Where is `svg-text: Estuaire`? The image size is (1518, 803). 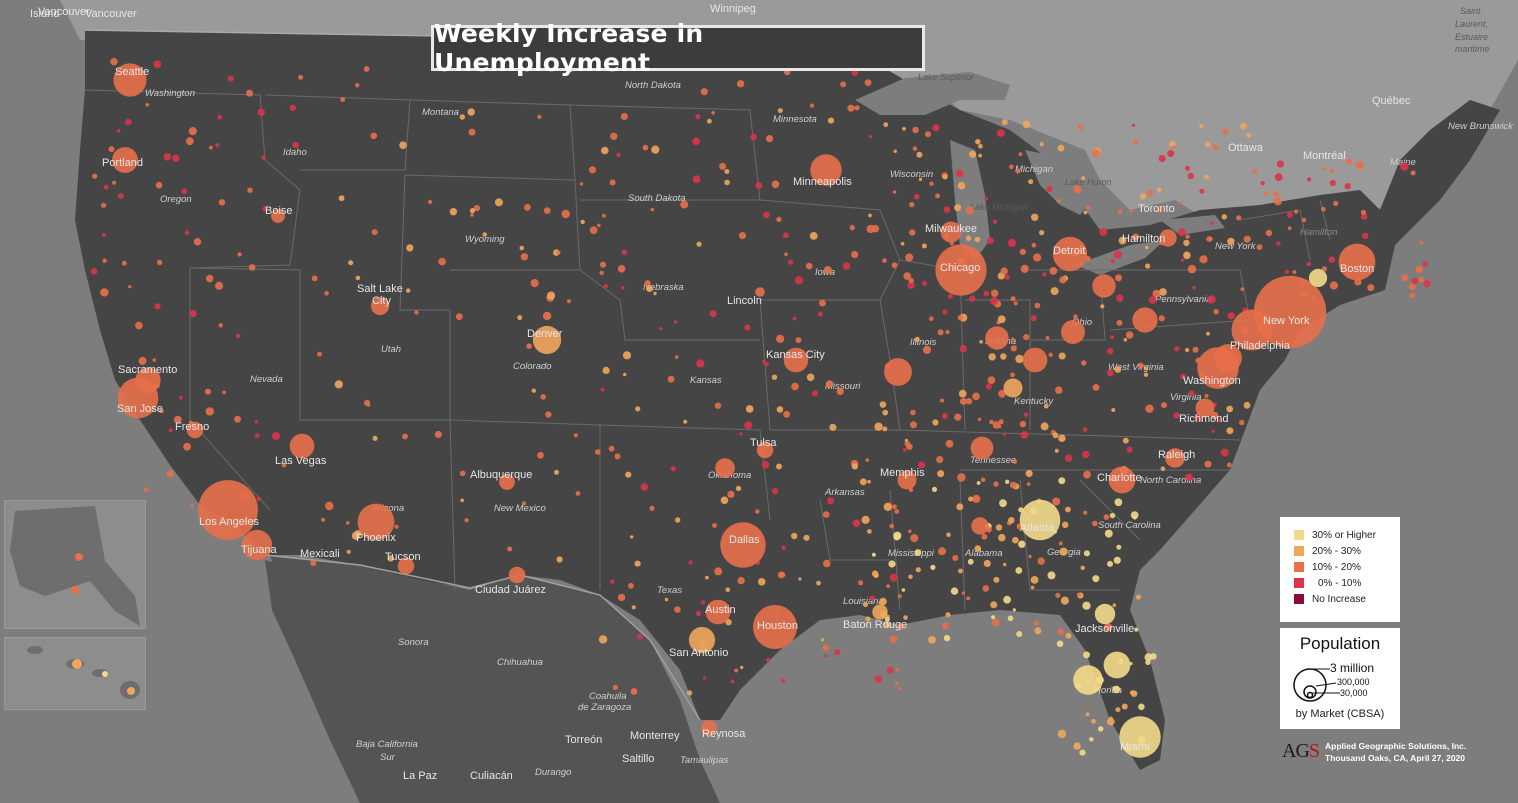
svg-text: Estuaire is located at coordinates (1471, 37).